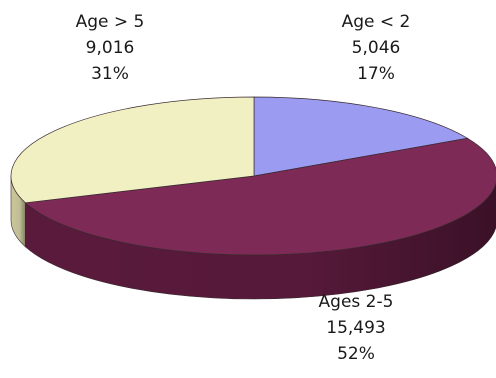  What do you see at coordinates (110, 22) in the screenshot?
I see `label-age-over-5-name: Age > 5` at bounding box center [110, 22].